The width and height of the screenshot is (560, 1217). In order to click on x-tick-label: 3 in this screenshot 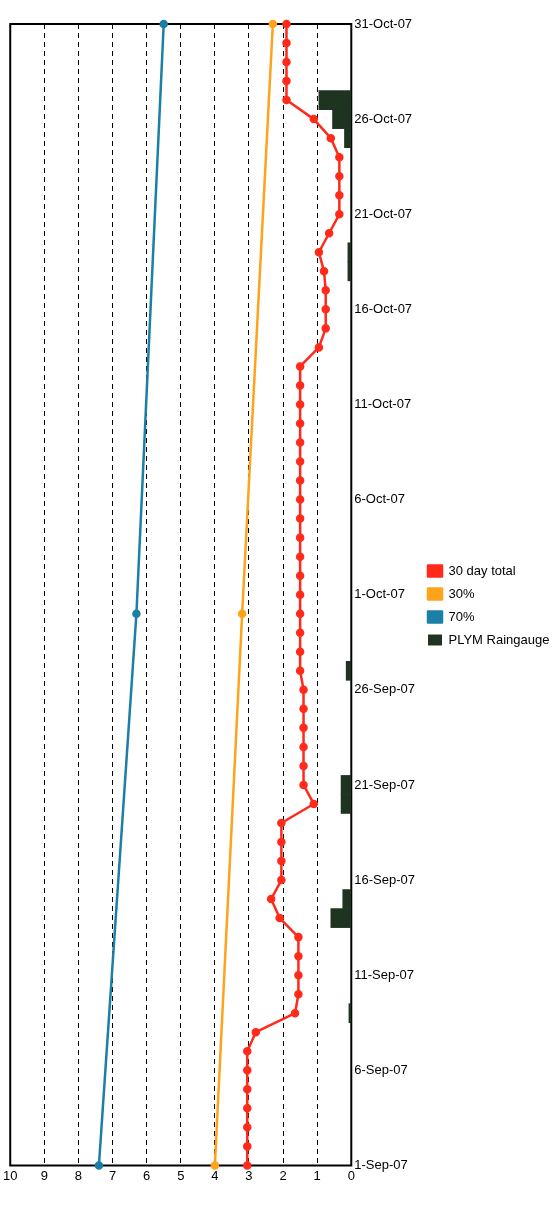, I will do `click(249, 1175)`.